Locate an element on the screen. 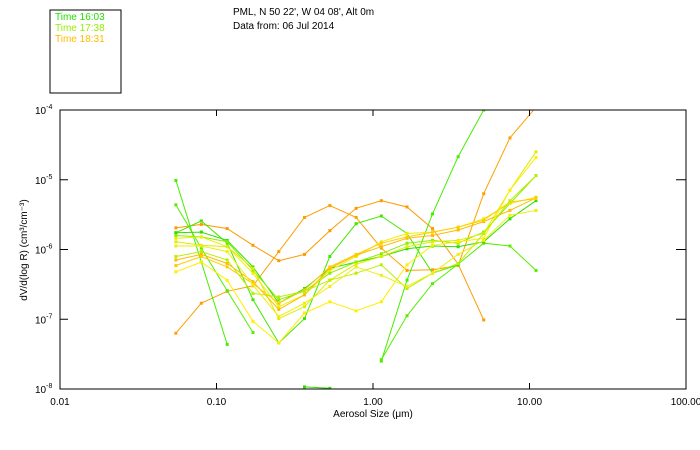 The image size is (700, 450). location-title: PML, N 50 22', W 04 08', Alt 0m is located at coordinates (303, 12).